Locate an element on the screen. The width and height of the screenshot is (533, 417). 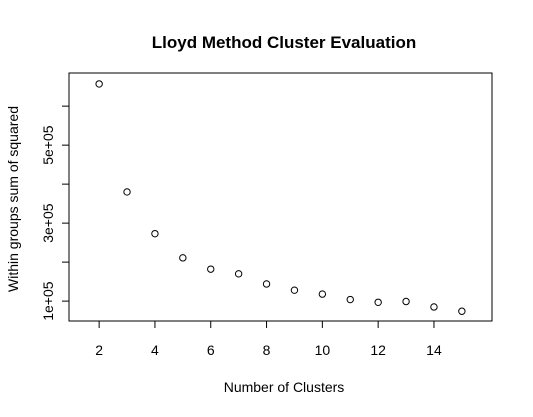
x-tick-label: 12 is located at coordinates (378, 350).